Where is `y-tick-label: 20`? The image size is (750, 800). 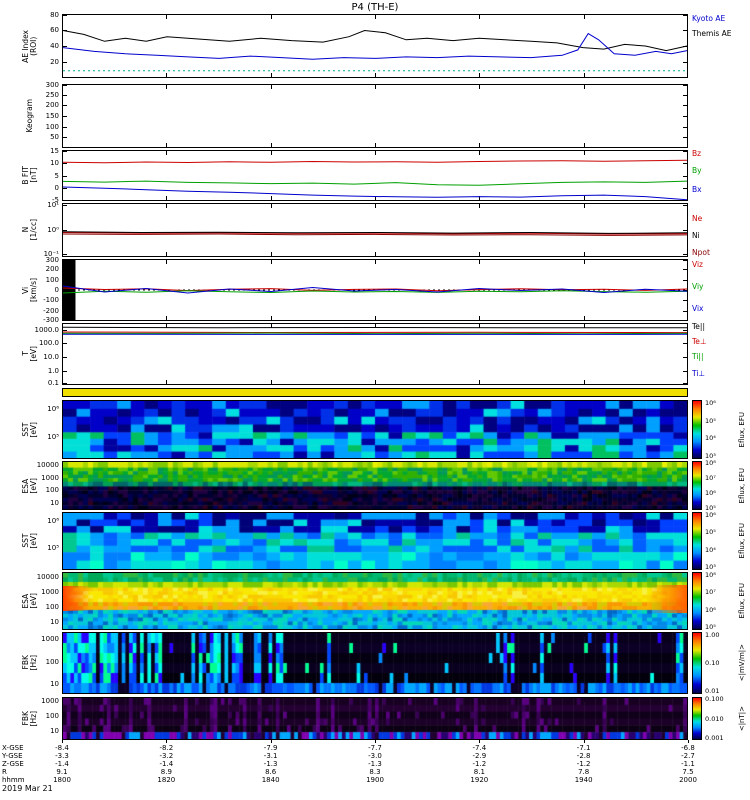
y-tick-label: 20 is located at coordinates (54, 62).